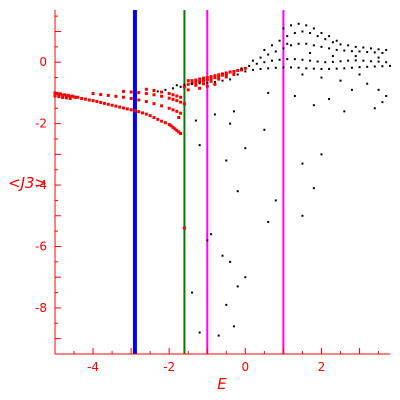  What do you see at coordinates (93, 367) in the screenshot?
I see `x-tick-label: -4` at bounding box center [93, 367].